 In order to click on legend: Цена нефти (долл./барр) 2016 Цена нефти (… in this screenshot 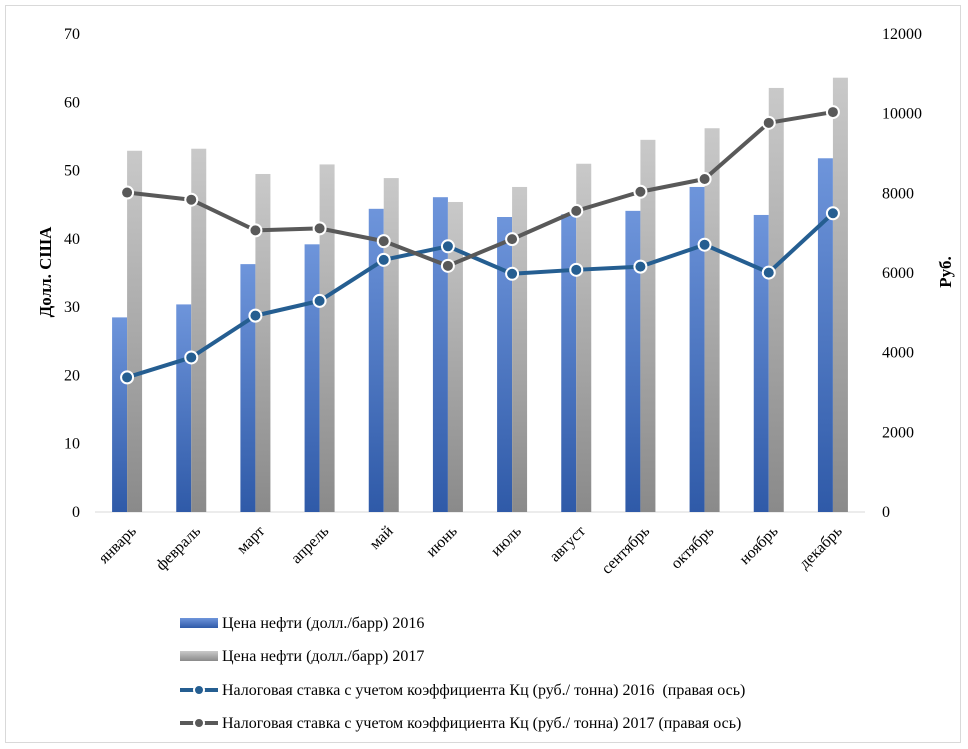, I will do `click(462, 673)`.